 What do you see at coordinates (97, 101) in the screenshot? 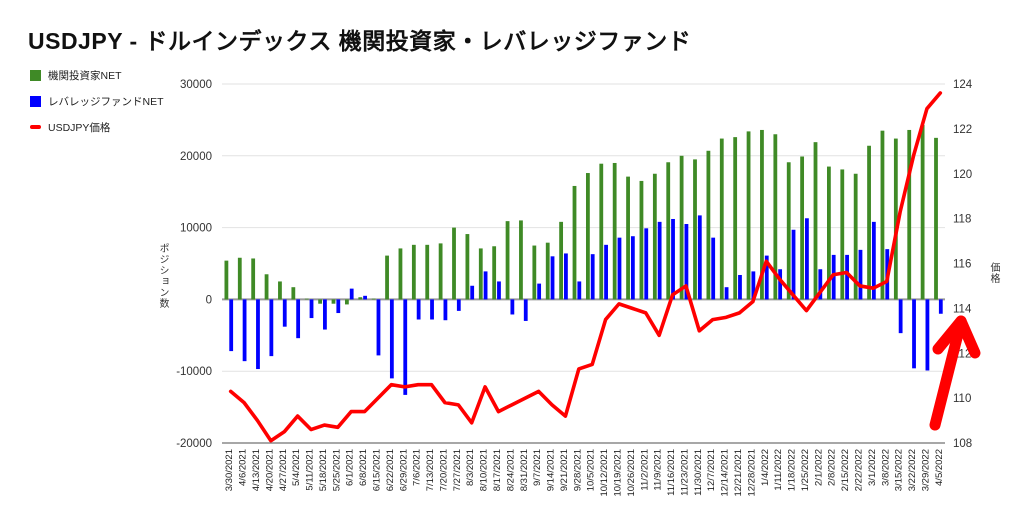
I see `legend-item-leverage: レバレッジファンドNET` at bounding box center [97, 101].